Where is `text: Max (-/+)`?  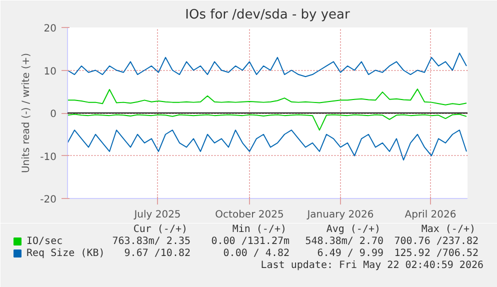 text: Max (-/+) is located at coordinates (448, 229).